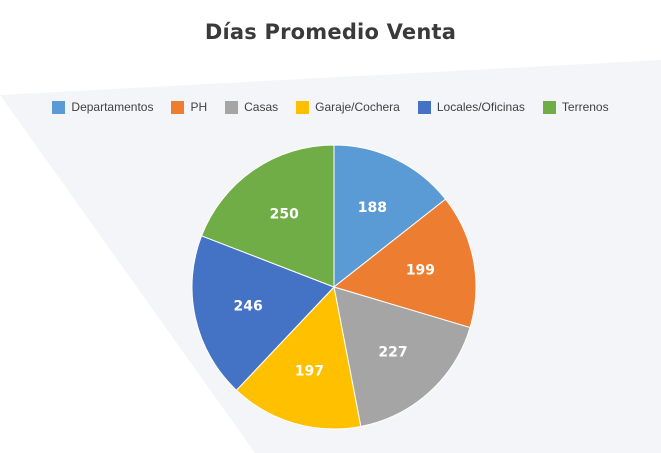 The image size is (661, 453). Describe the element at coordinates (585, 107) in the screenshot. I see `legend-label: Terrenos` at that location.